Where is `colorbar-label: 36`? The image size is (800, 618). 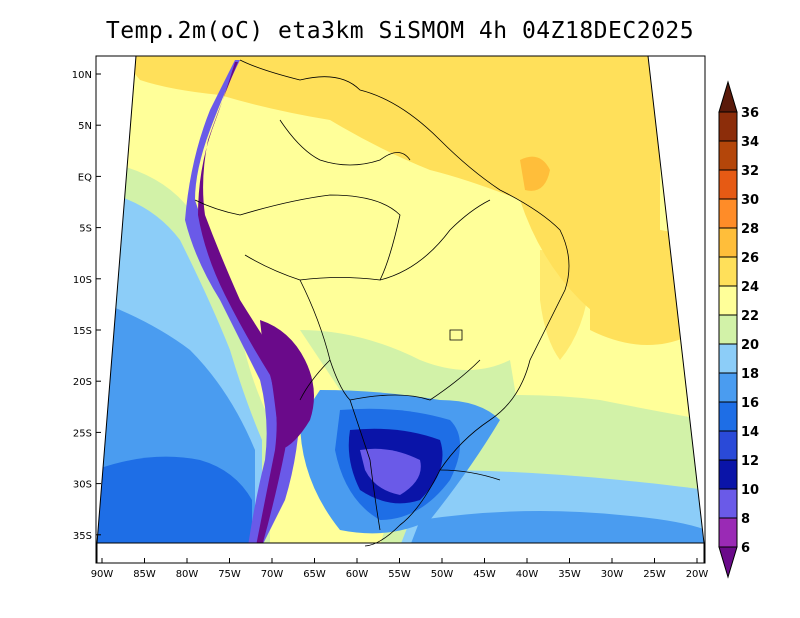 colorbar-label: 36 is located at coordinates (750, 113).